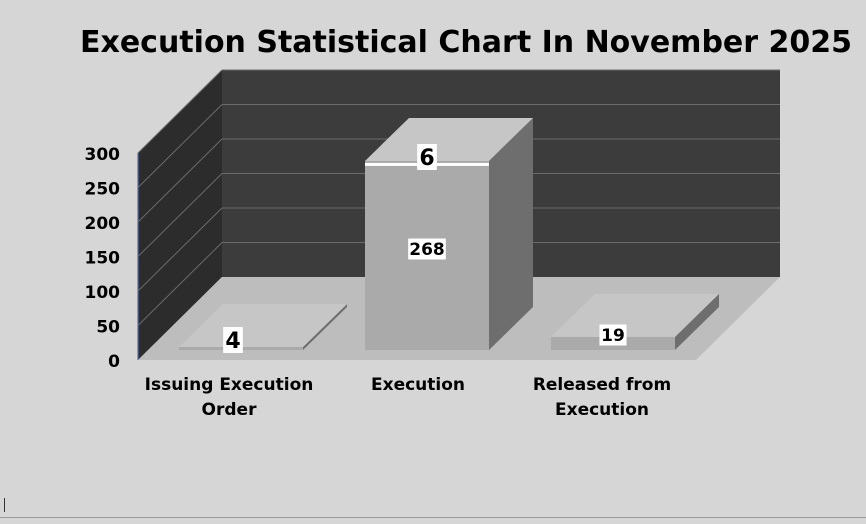 The height and width of the screenshot is (524, 866). What do you see at coordinates (103, 224) in the screenshot?
I see `y-tick-label: 200` at bounding box center [103, 224].